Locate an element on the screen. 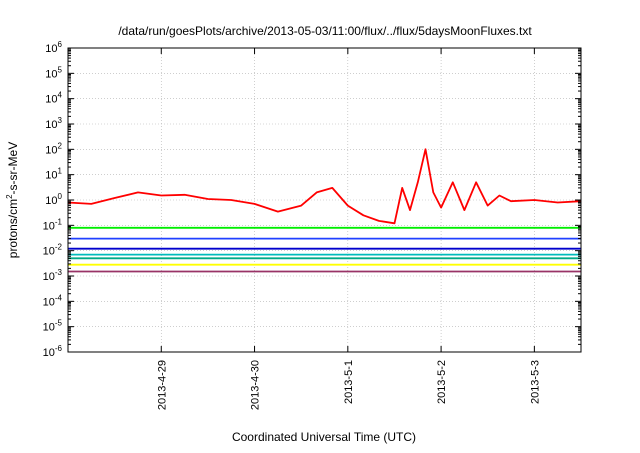  y-tick-label: 10⁵ is located at coordinates (53, 72).